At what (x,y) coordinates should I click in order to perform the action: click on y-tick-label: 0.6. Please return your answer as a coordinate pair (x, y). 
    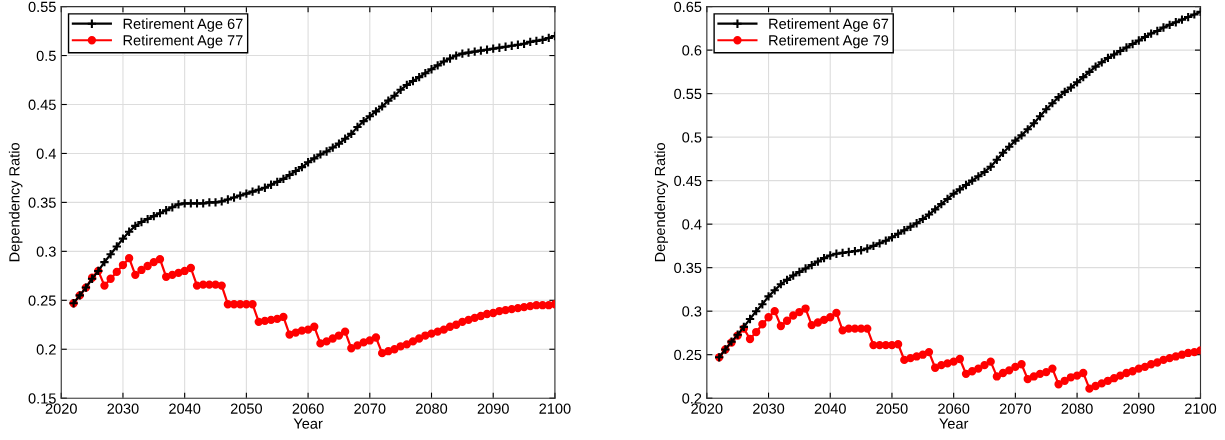
    Looking at the image, I should click on (692, 50).